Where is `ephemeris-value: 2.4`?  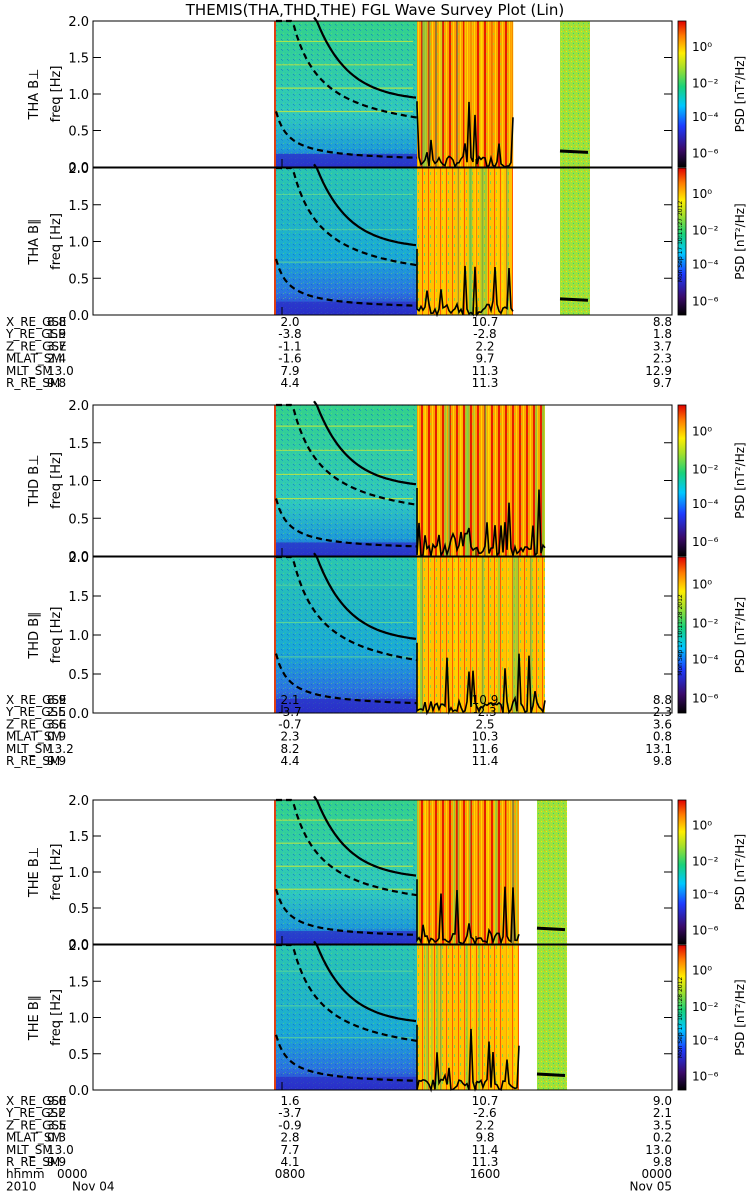 ephemeris-value: 2.4 is located at coordinates (56, 359).